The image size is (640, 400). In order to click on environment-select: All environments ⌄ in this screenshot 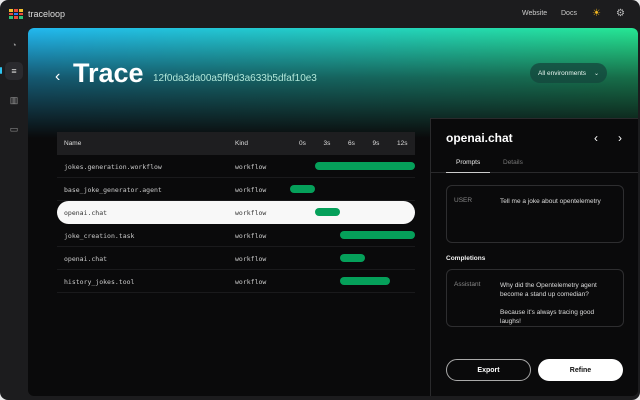, I will do `click(568, 73)`.